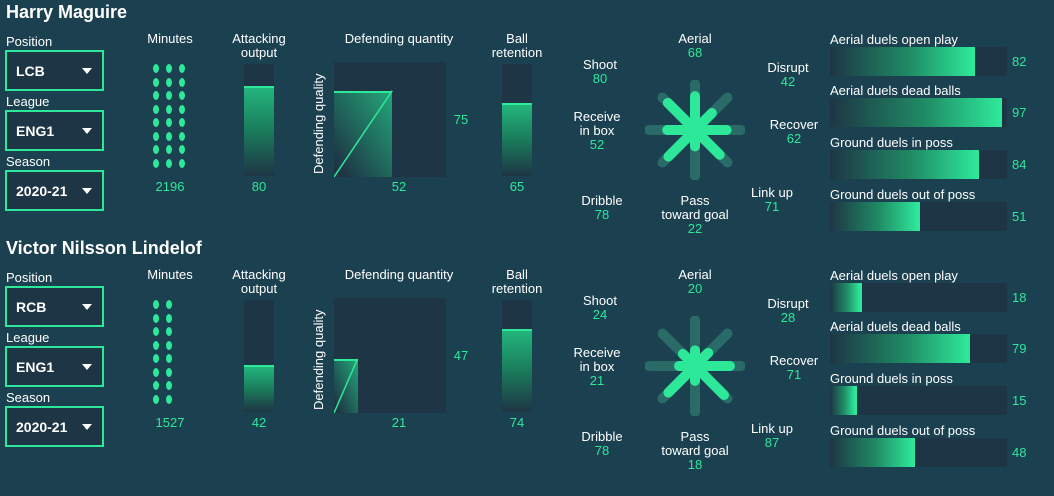 The height and width of the screenshot is (496, 1054). Describe the element at coordinates (54, 306) in the screenshot. I see `position-dropdown: RCB` at that location.